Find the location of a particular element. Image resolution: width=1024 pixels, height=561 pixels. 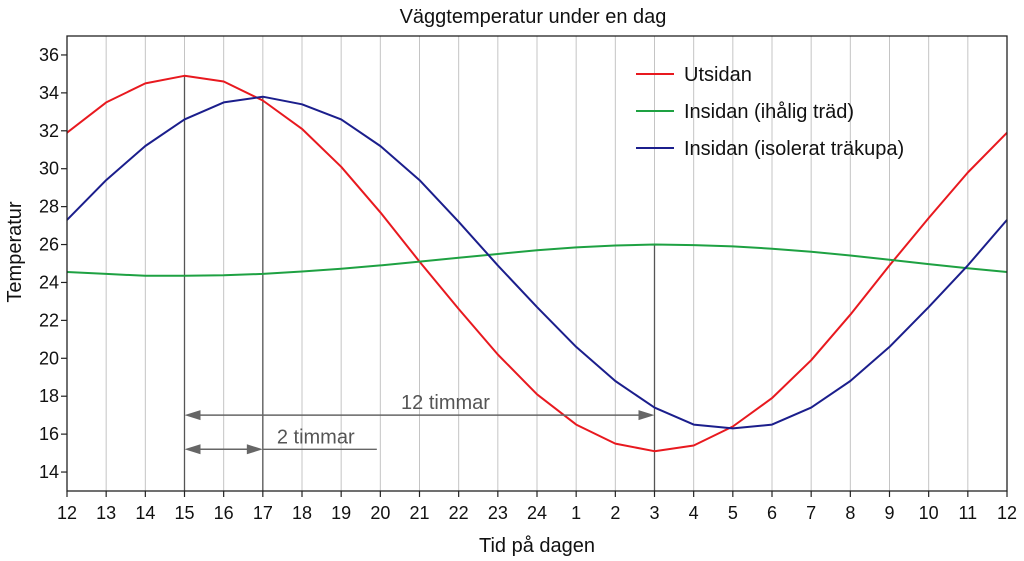

x-tick-label: 22 is located at coordinates (459, 513).